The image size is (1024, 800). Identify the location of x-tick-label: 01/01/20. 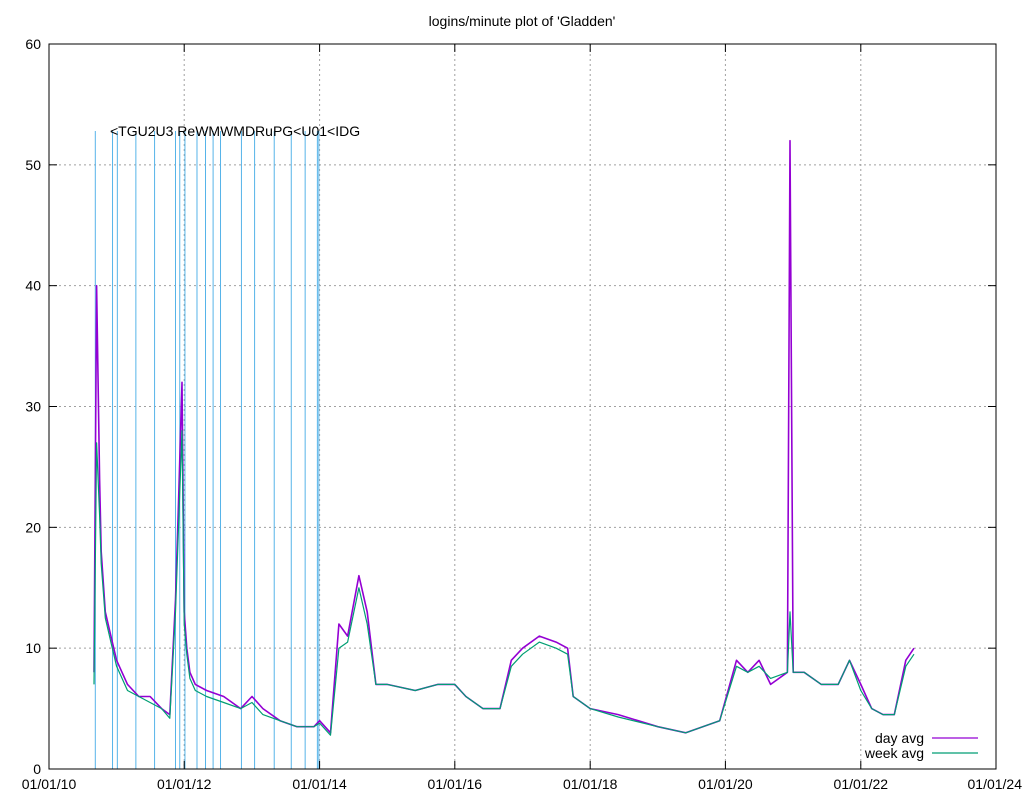
(725, 784).